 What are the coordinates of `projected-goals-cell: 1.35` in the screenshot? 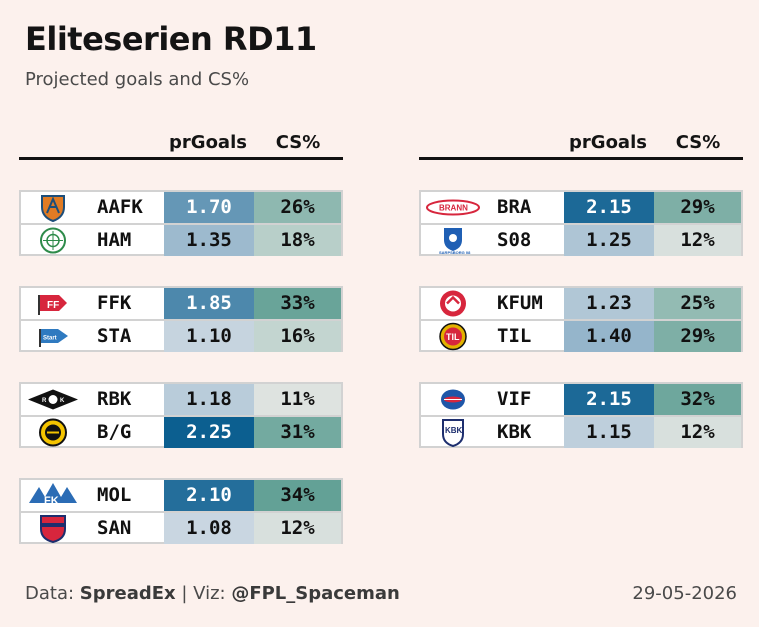 It's located at (209, 240).